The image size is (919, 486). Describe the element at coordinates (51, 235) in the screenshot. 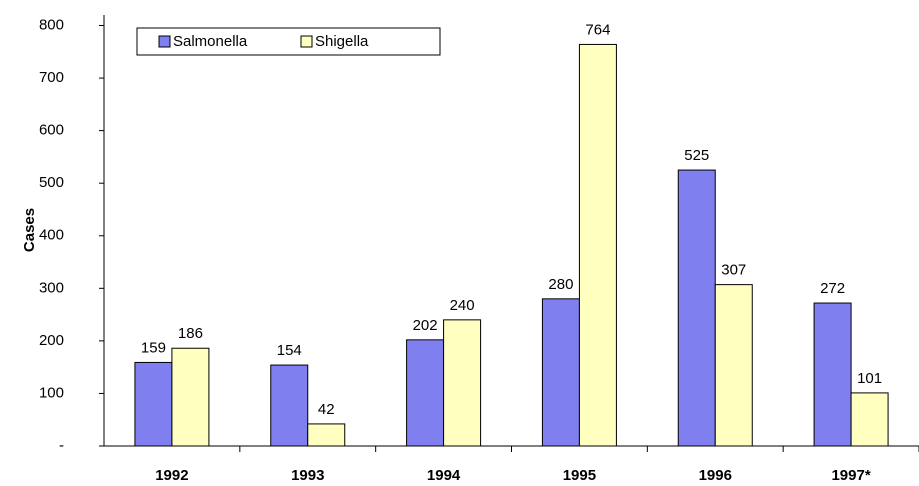

I see `y-tick-label: 400` at that location.